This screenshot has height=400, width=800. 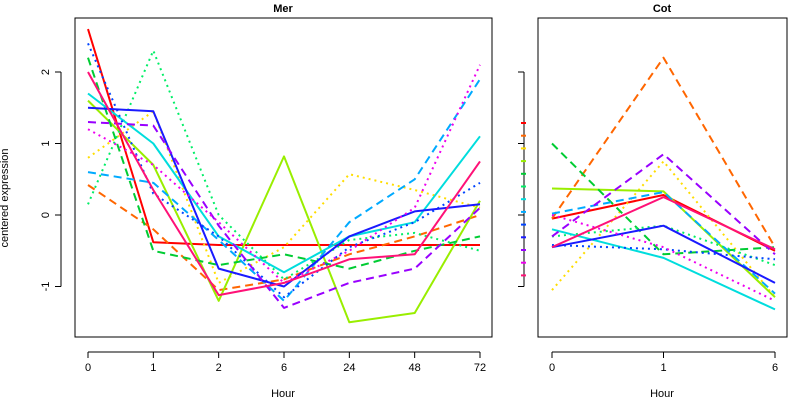 I want to click on panel-mer-x-tick-label: 24, so click(x=349, y=368).